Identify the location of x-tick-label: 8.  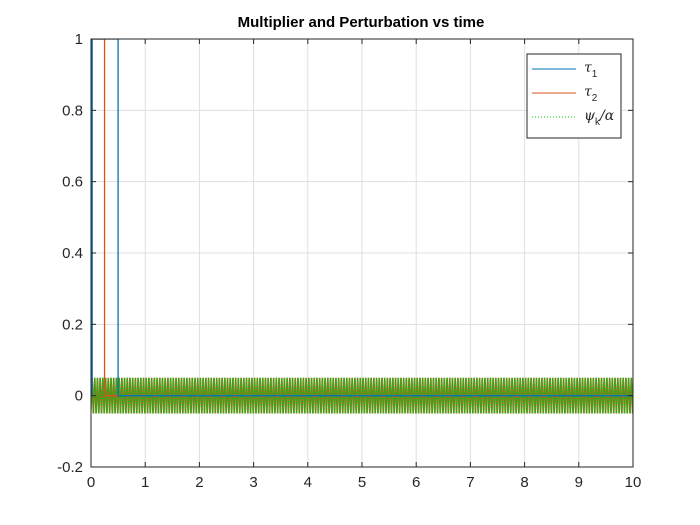
(524, 482).